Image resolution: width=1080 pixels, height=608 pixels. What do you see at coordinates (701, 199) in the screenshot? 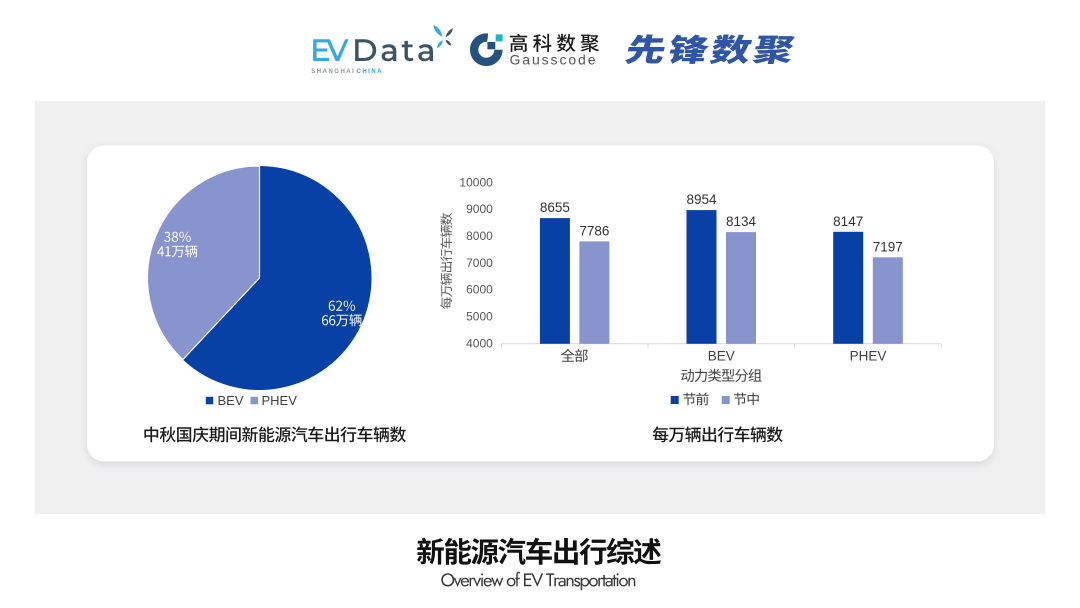
I see `svg-text: 8954` at bounding box center [701, 199].